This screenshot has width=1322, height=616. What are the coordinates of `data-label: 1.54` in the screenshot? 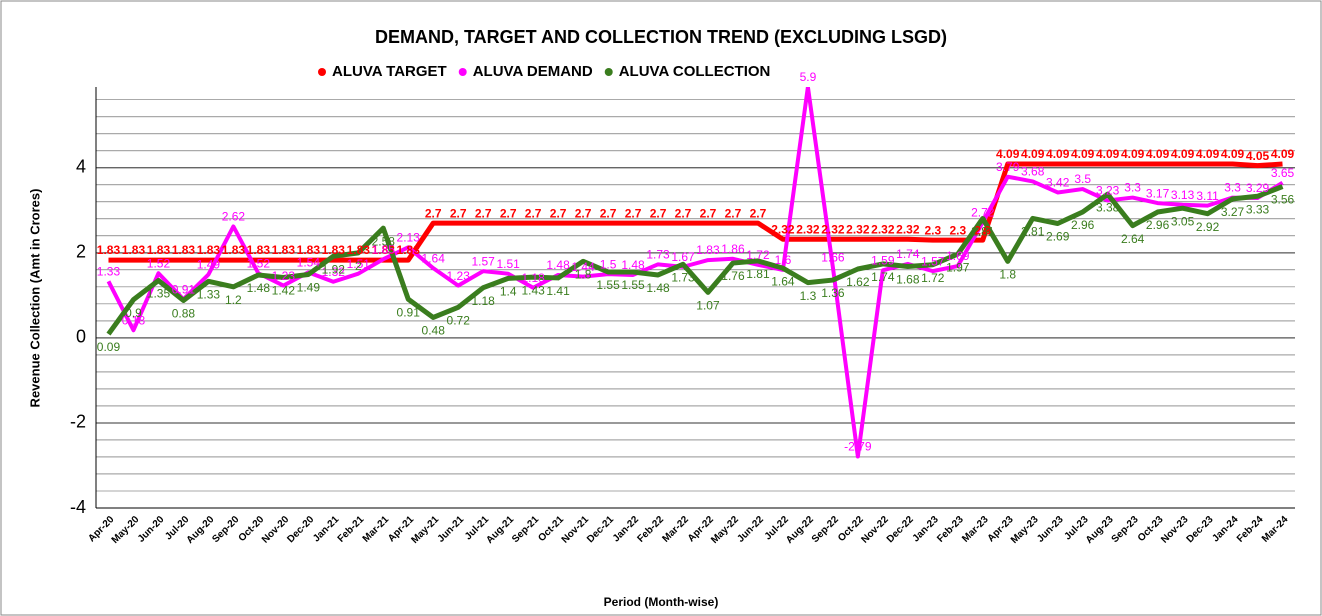 It's located at (309, 263).